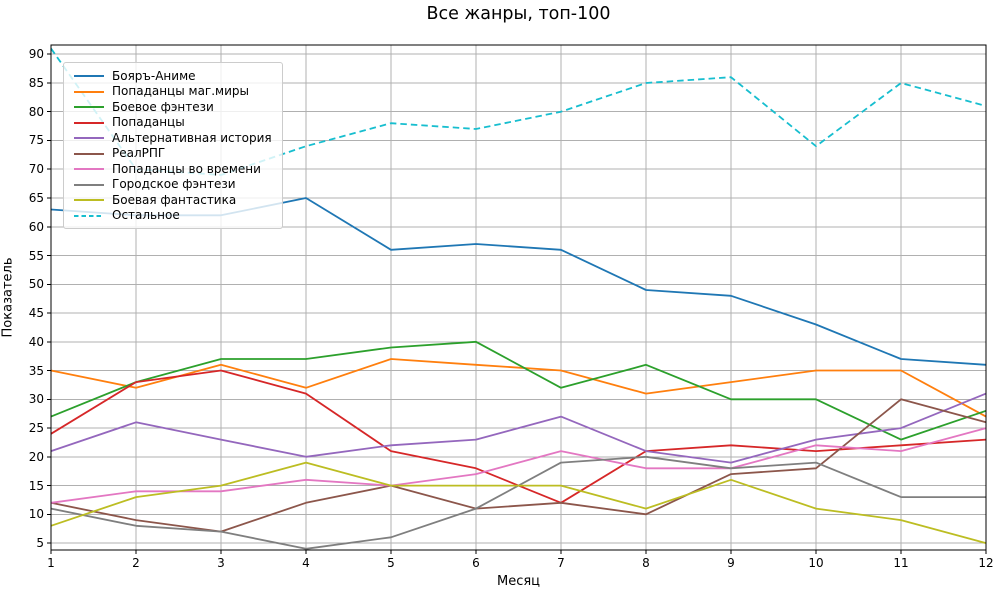  Describe the element at coordinates (518, 581) in the screenshot. I see `x-axis-label: Месяц` at that location.